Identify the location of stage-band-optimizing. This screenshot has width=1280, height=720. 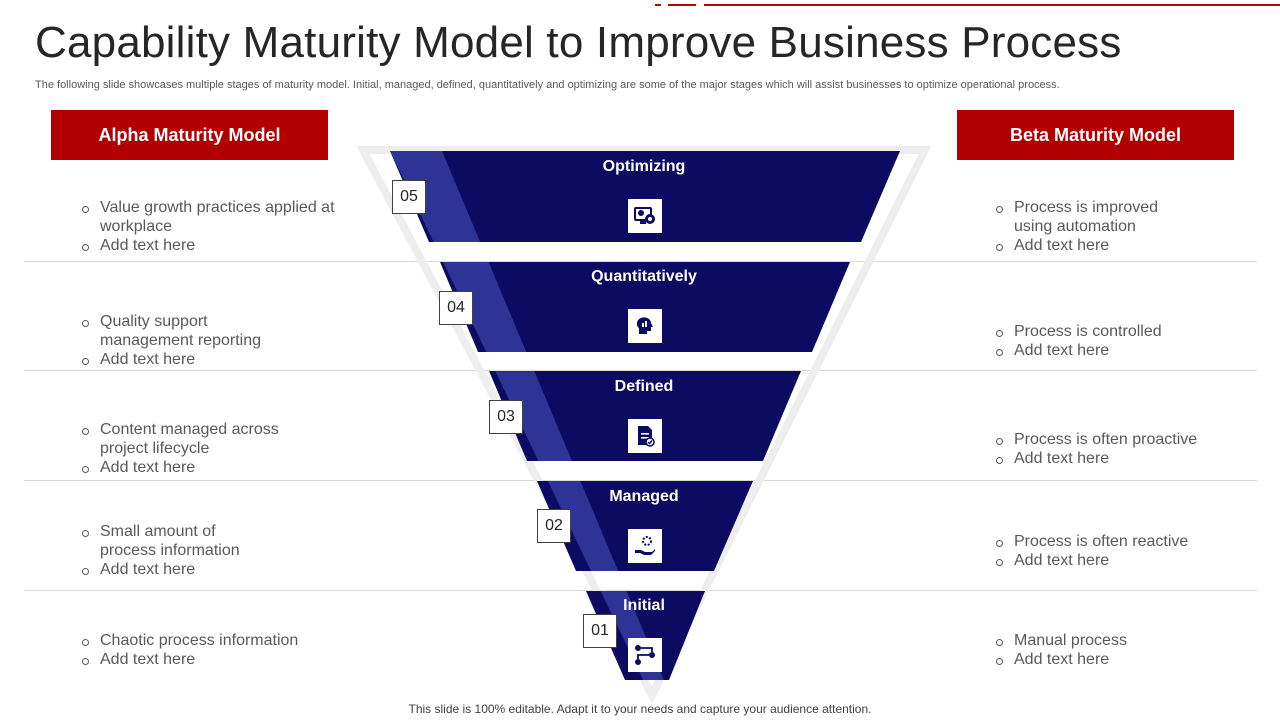
(645, 196).